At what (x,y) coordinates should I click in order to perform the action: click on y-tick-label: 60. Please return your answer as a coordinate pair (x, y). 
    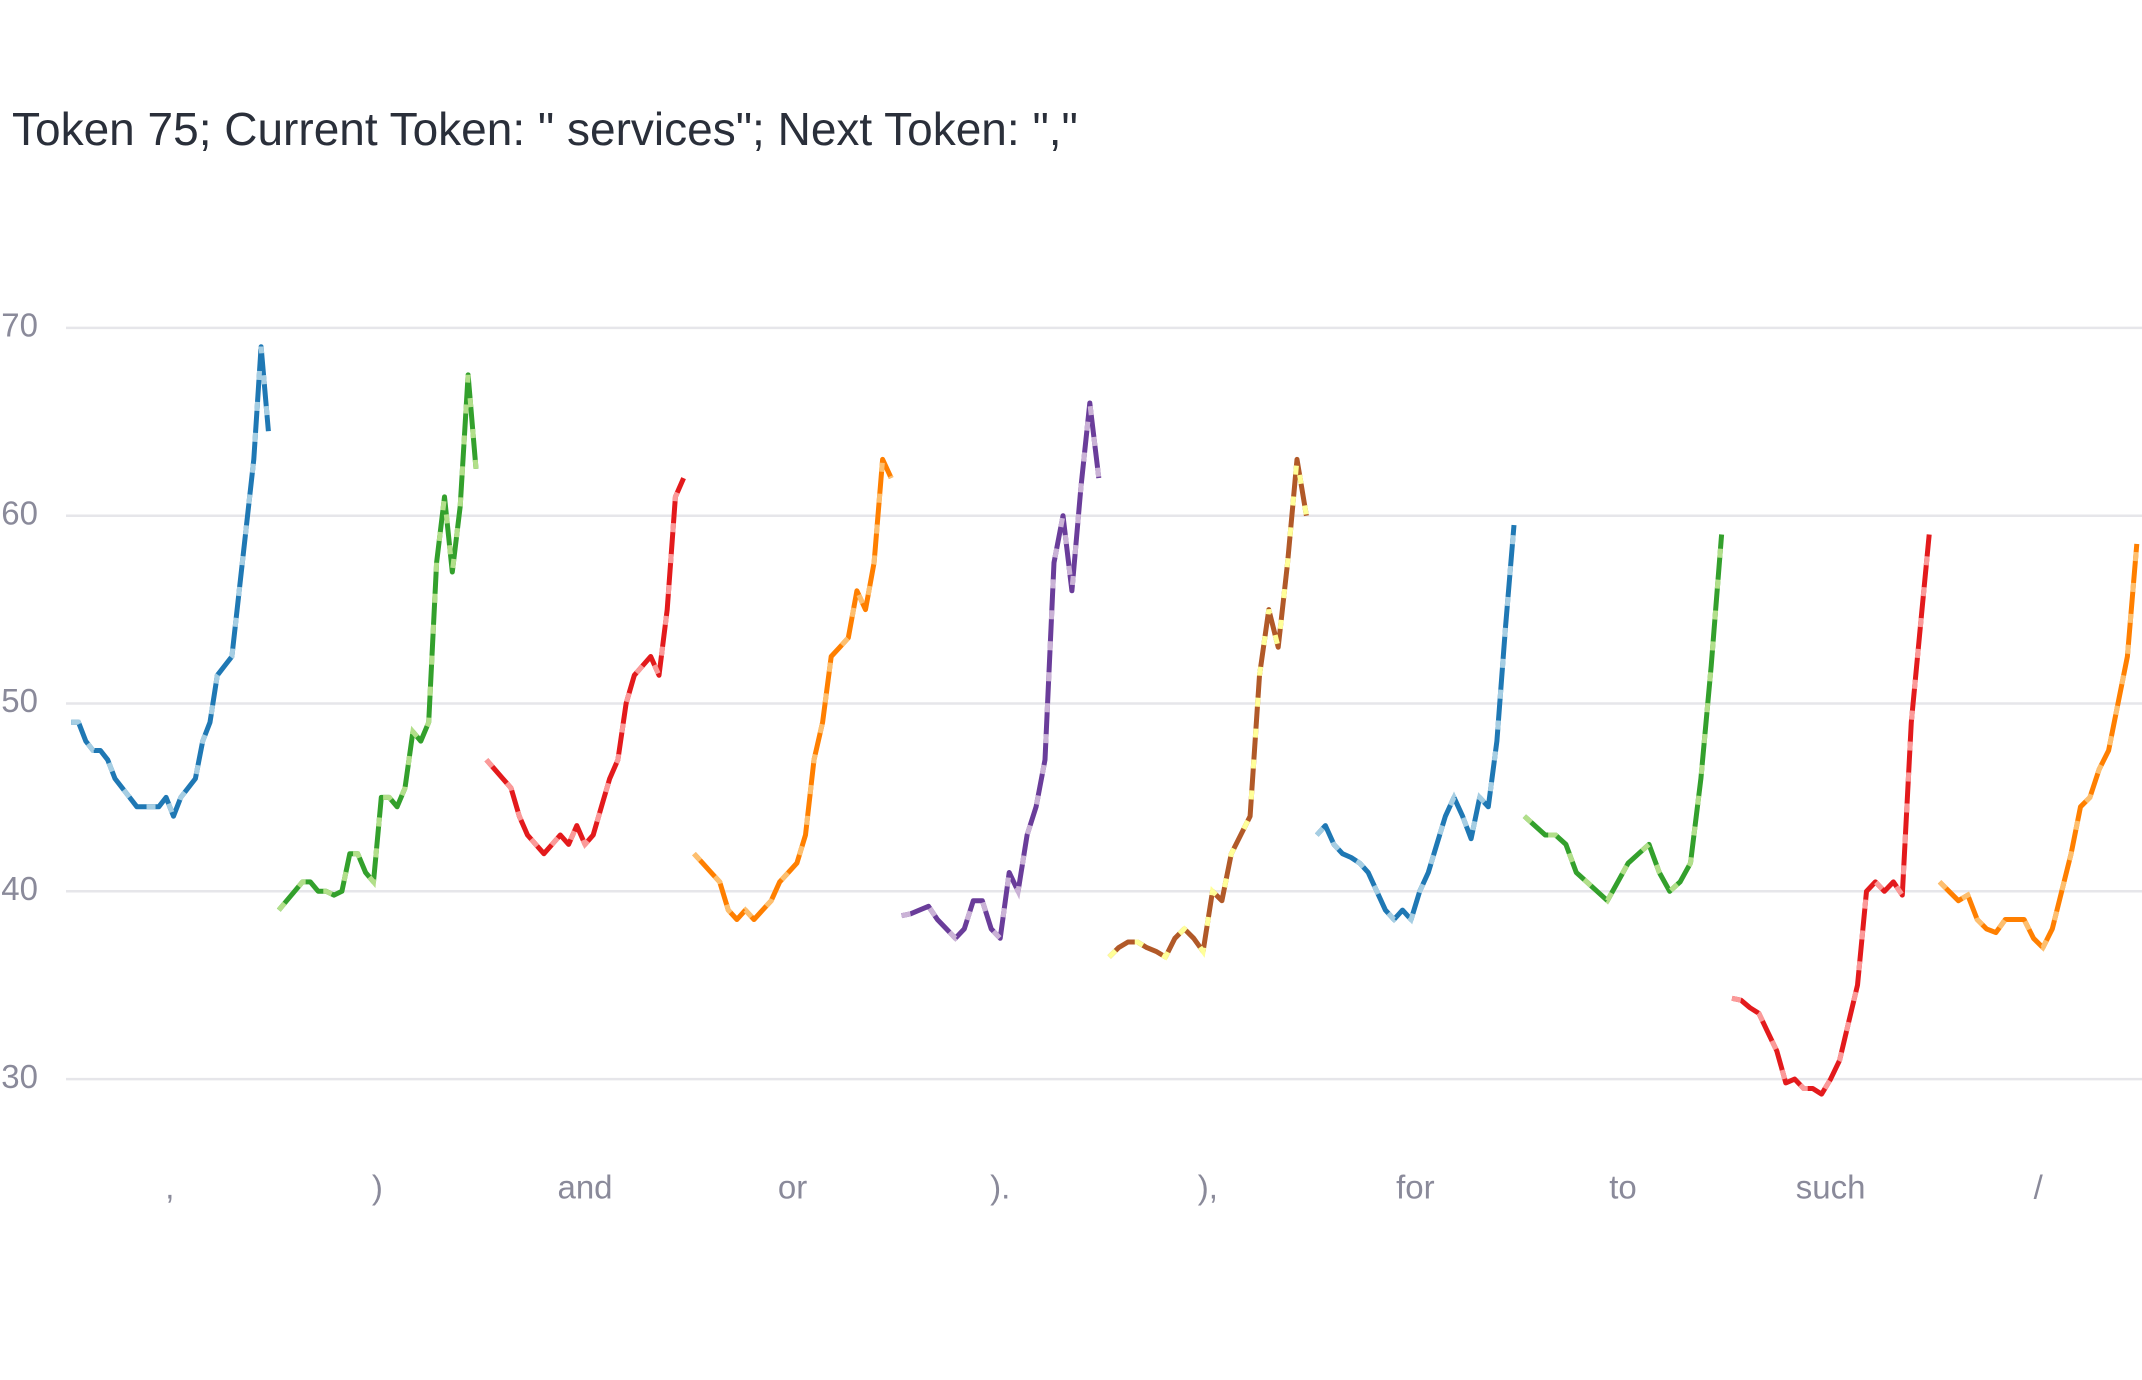
    Looking at the image, I should click on (19, 512).